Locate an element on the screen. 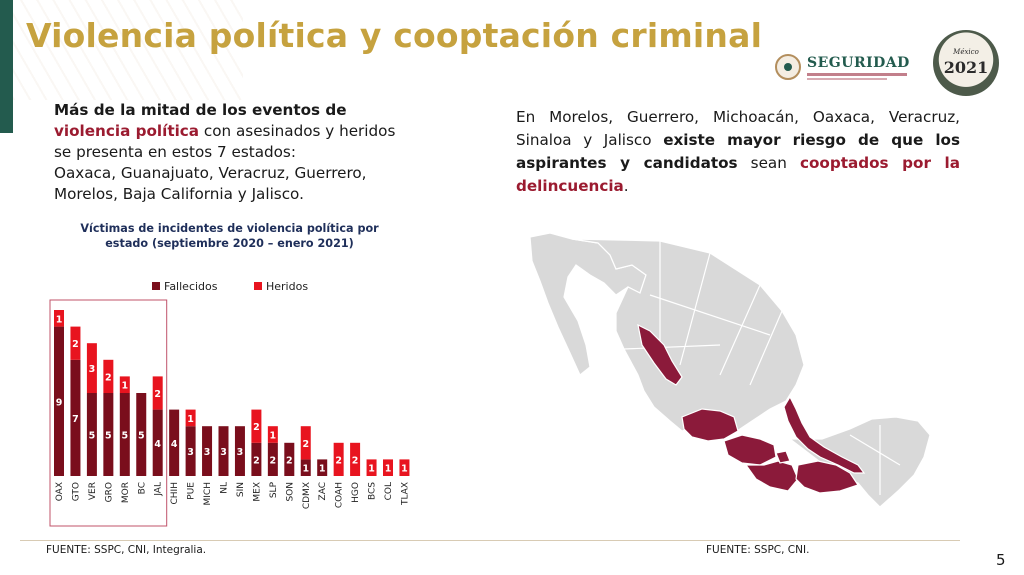 The width and height of the screenshot is (1024, 575). page-title: Violencia política y cooptación criminal is located at coordinates (394, 35).